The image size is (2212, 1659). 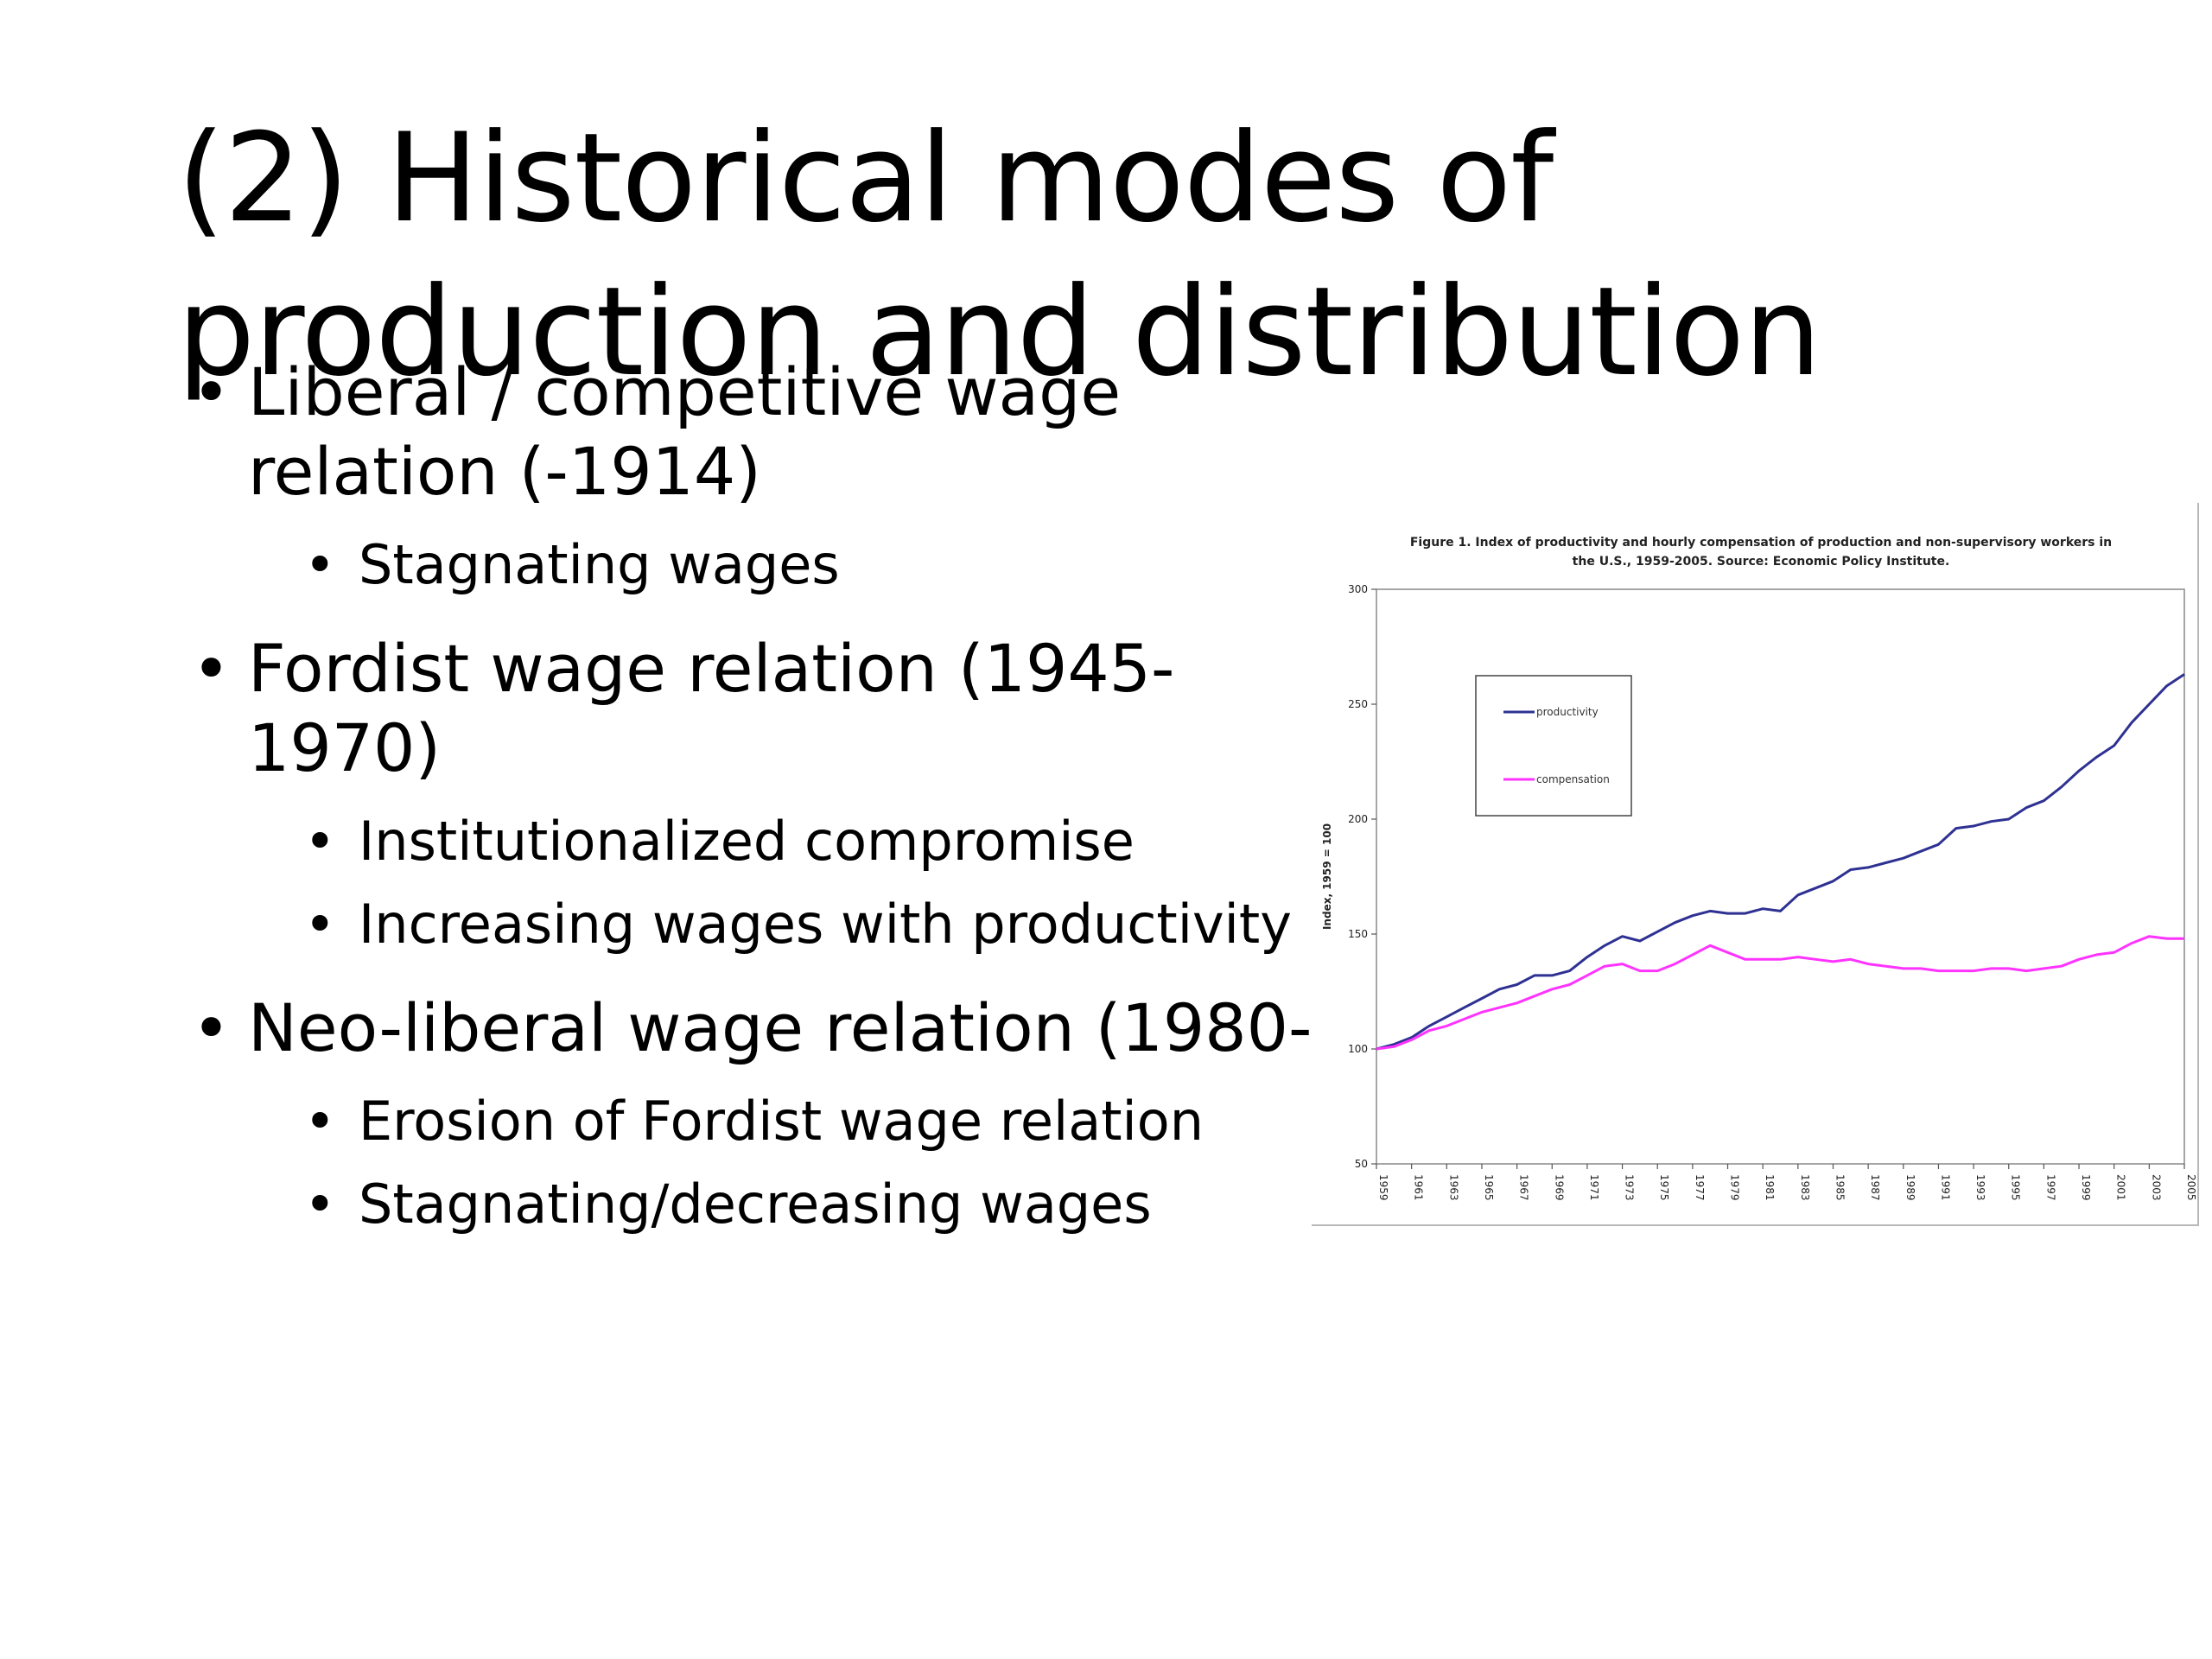 I want to click on x-tick-label: 1995, so click(x=2016, y=1187).